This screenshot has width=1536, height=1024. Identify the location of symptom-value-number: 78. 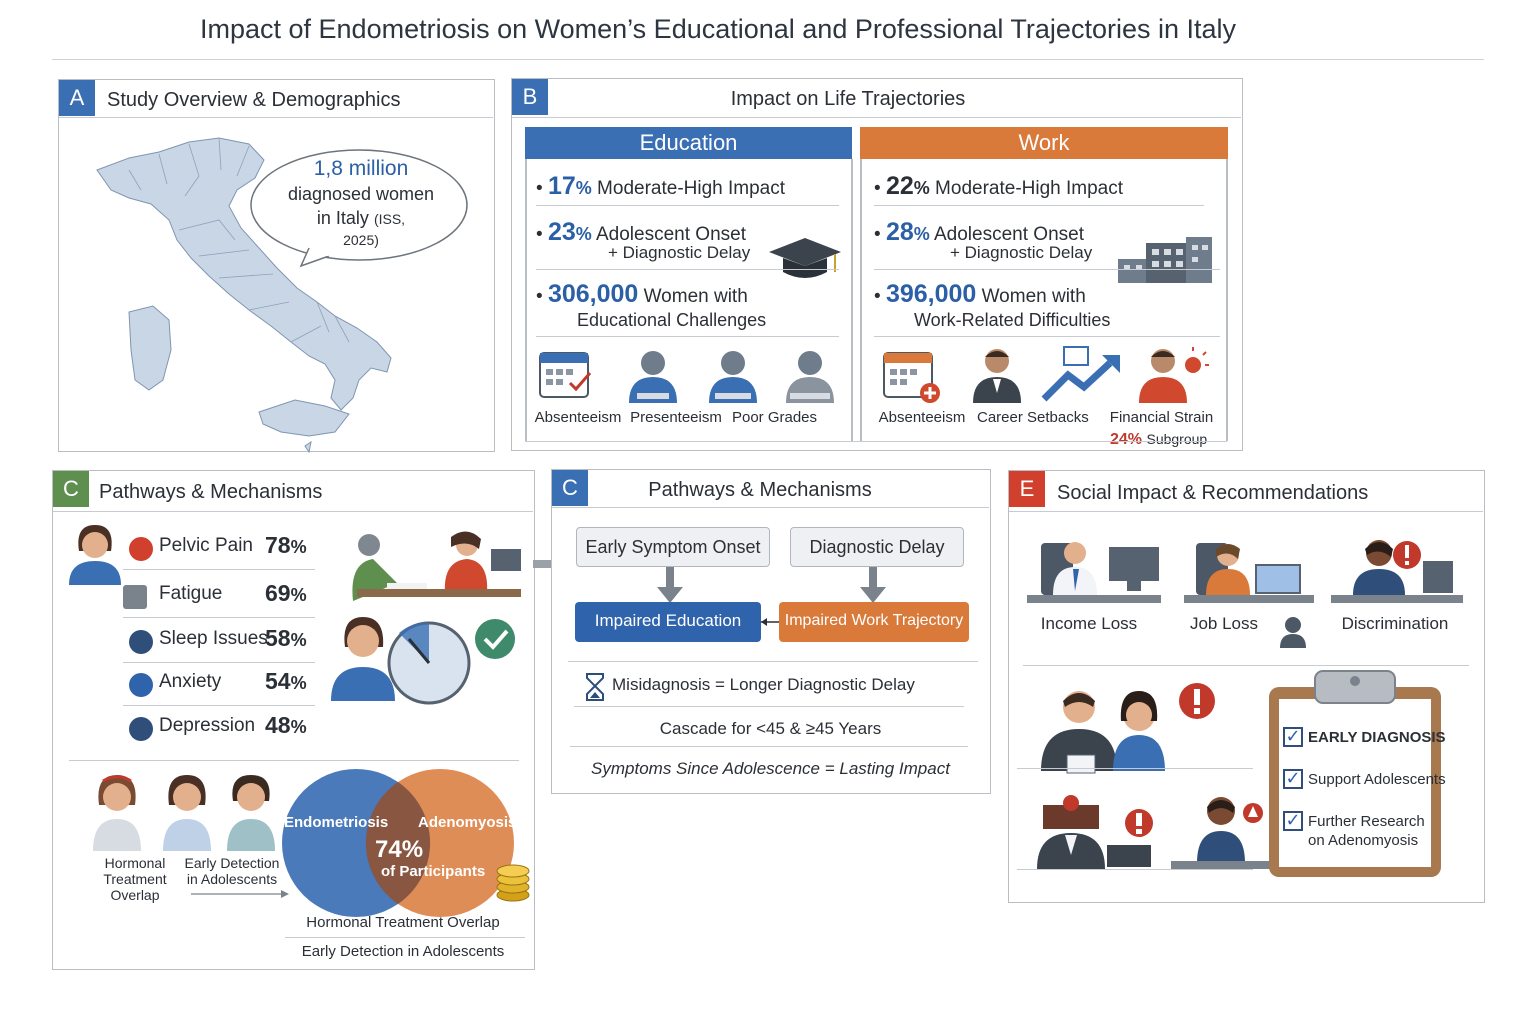
(278, 545).